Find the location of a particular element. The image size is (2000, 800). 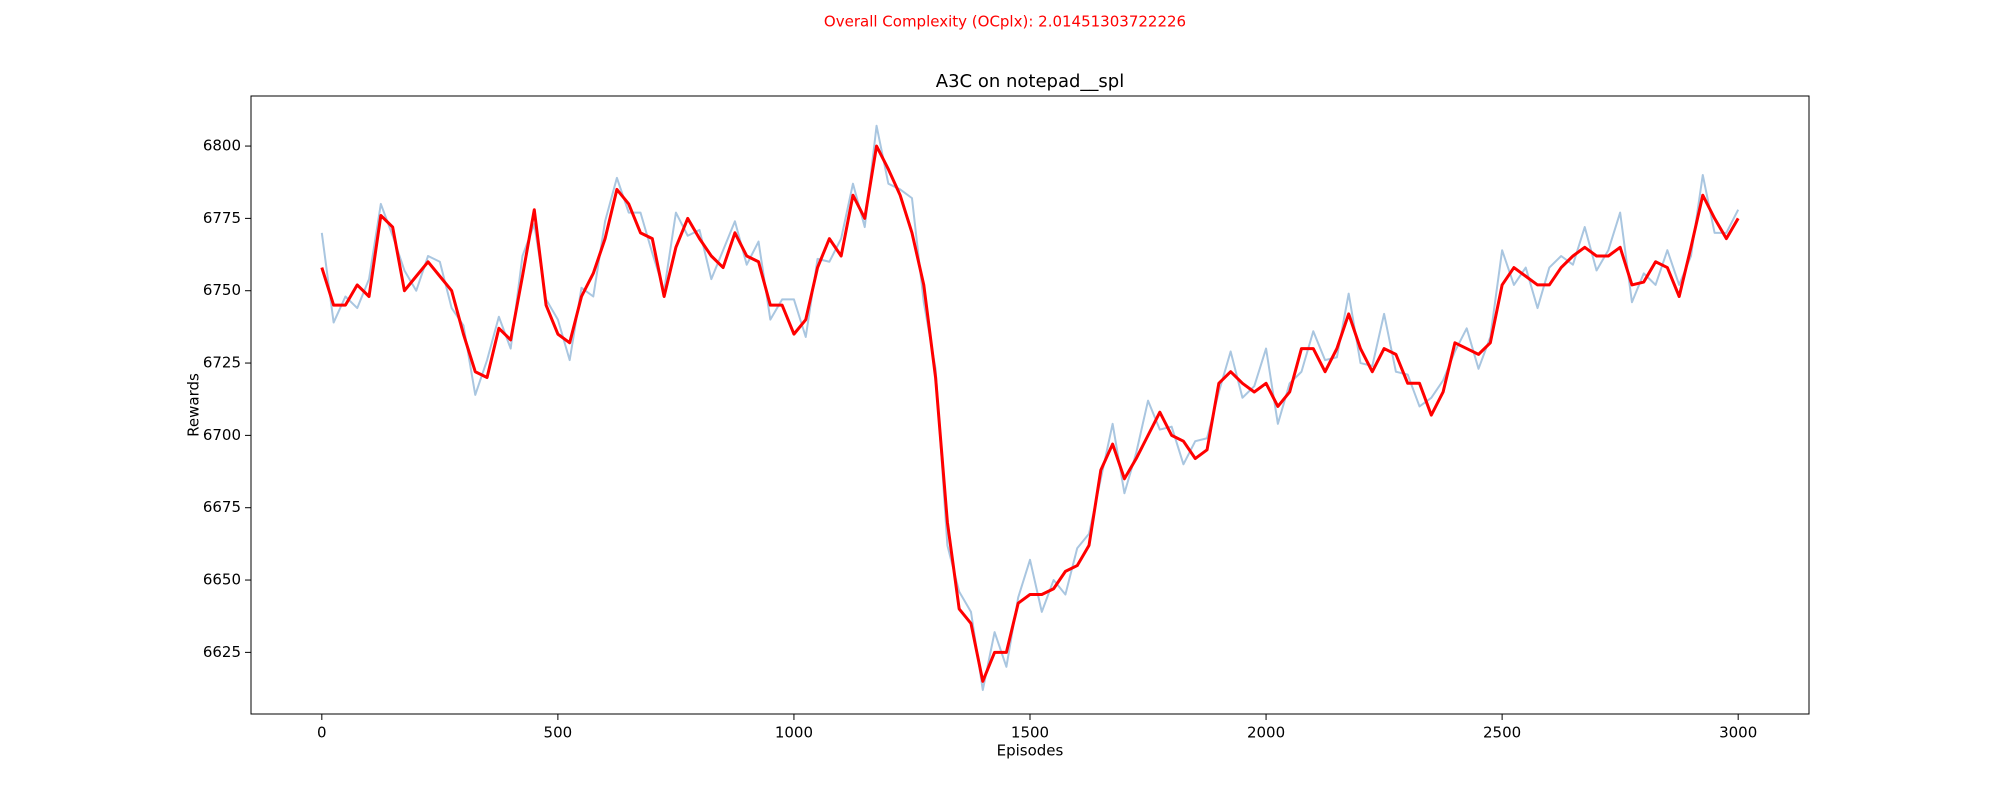

x-tick-label: 2000 is located at coordinates (1266, 733).